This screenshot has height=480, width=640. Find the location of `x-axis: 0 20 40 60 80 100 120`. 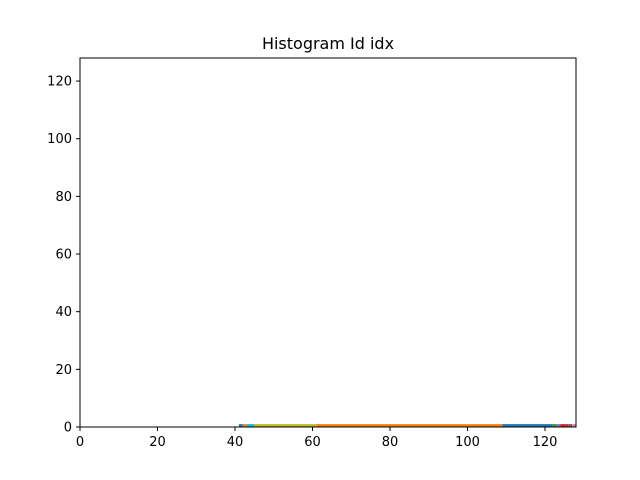

x-axis: 0 20 40 60 80 100 120 is located at coordinates (317, 438).